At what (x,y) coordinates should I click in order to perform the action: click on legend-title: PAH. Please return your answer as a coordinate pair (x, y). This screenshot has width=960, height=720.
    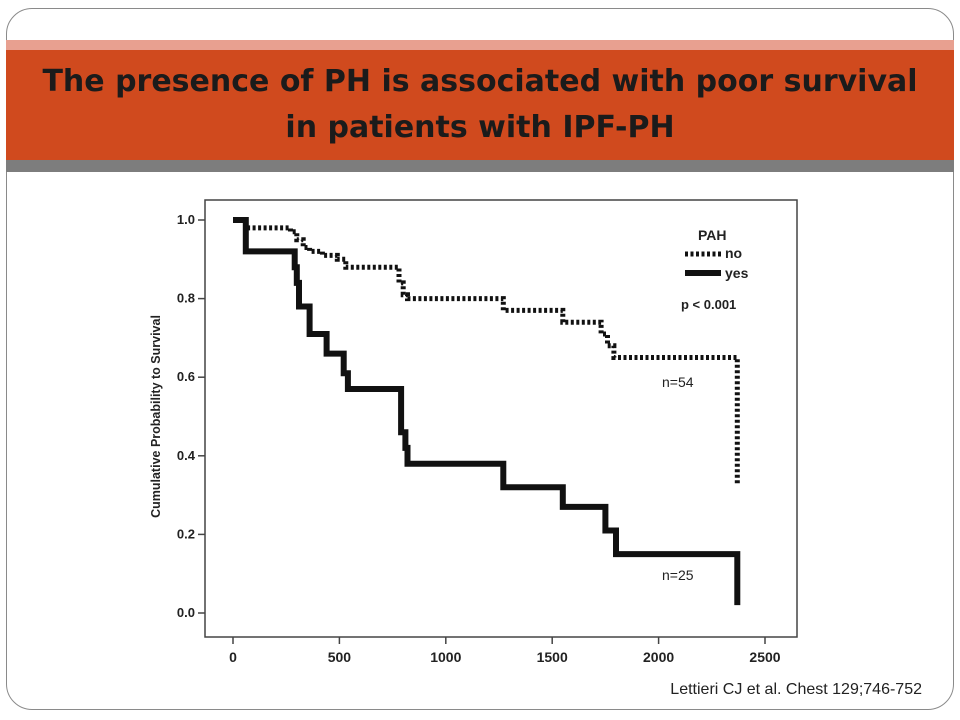
    Looking at the image, I should click on (712, 235).